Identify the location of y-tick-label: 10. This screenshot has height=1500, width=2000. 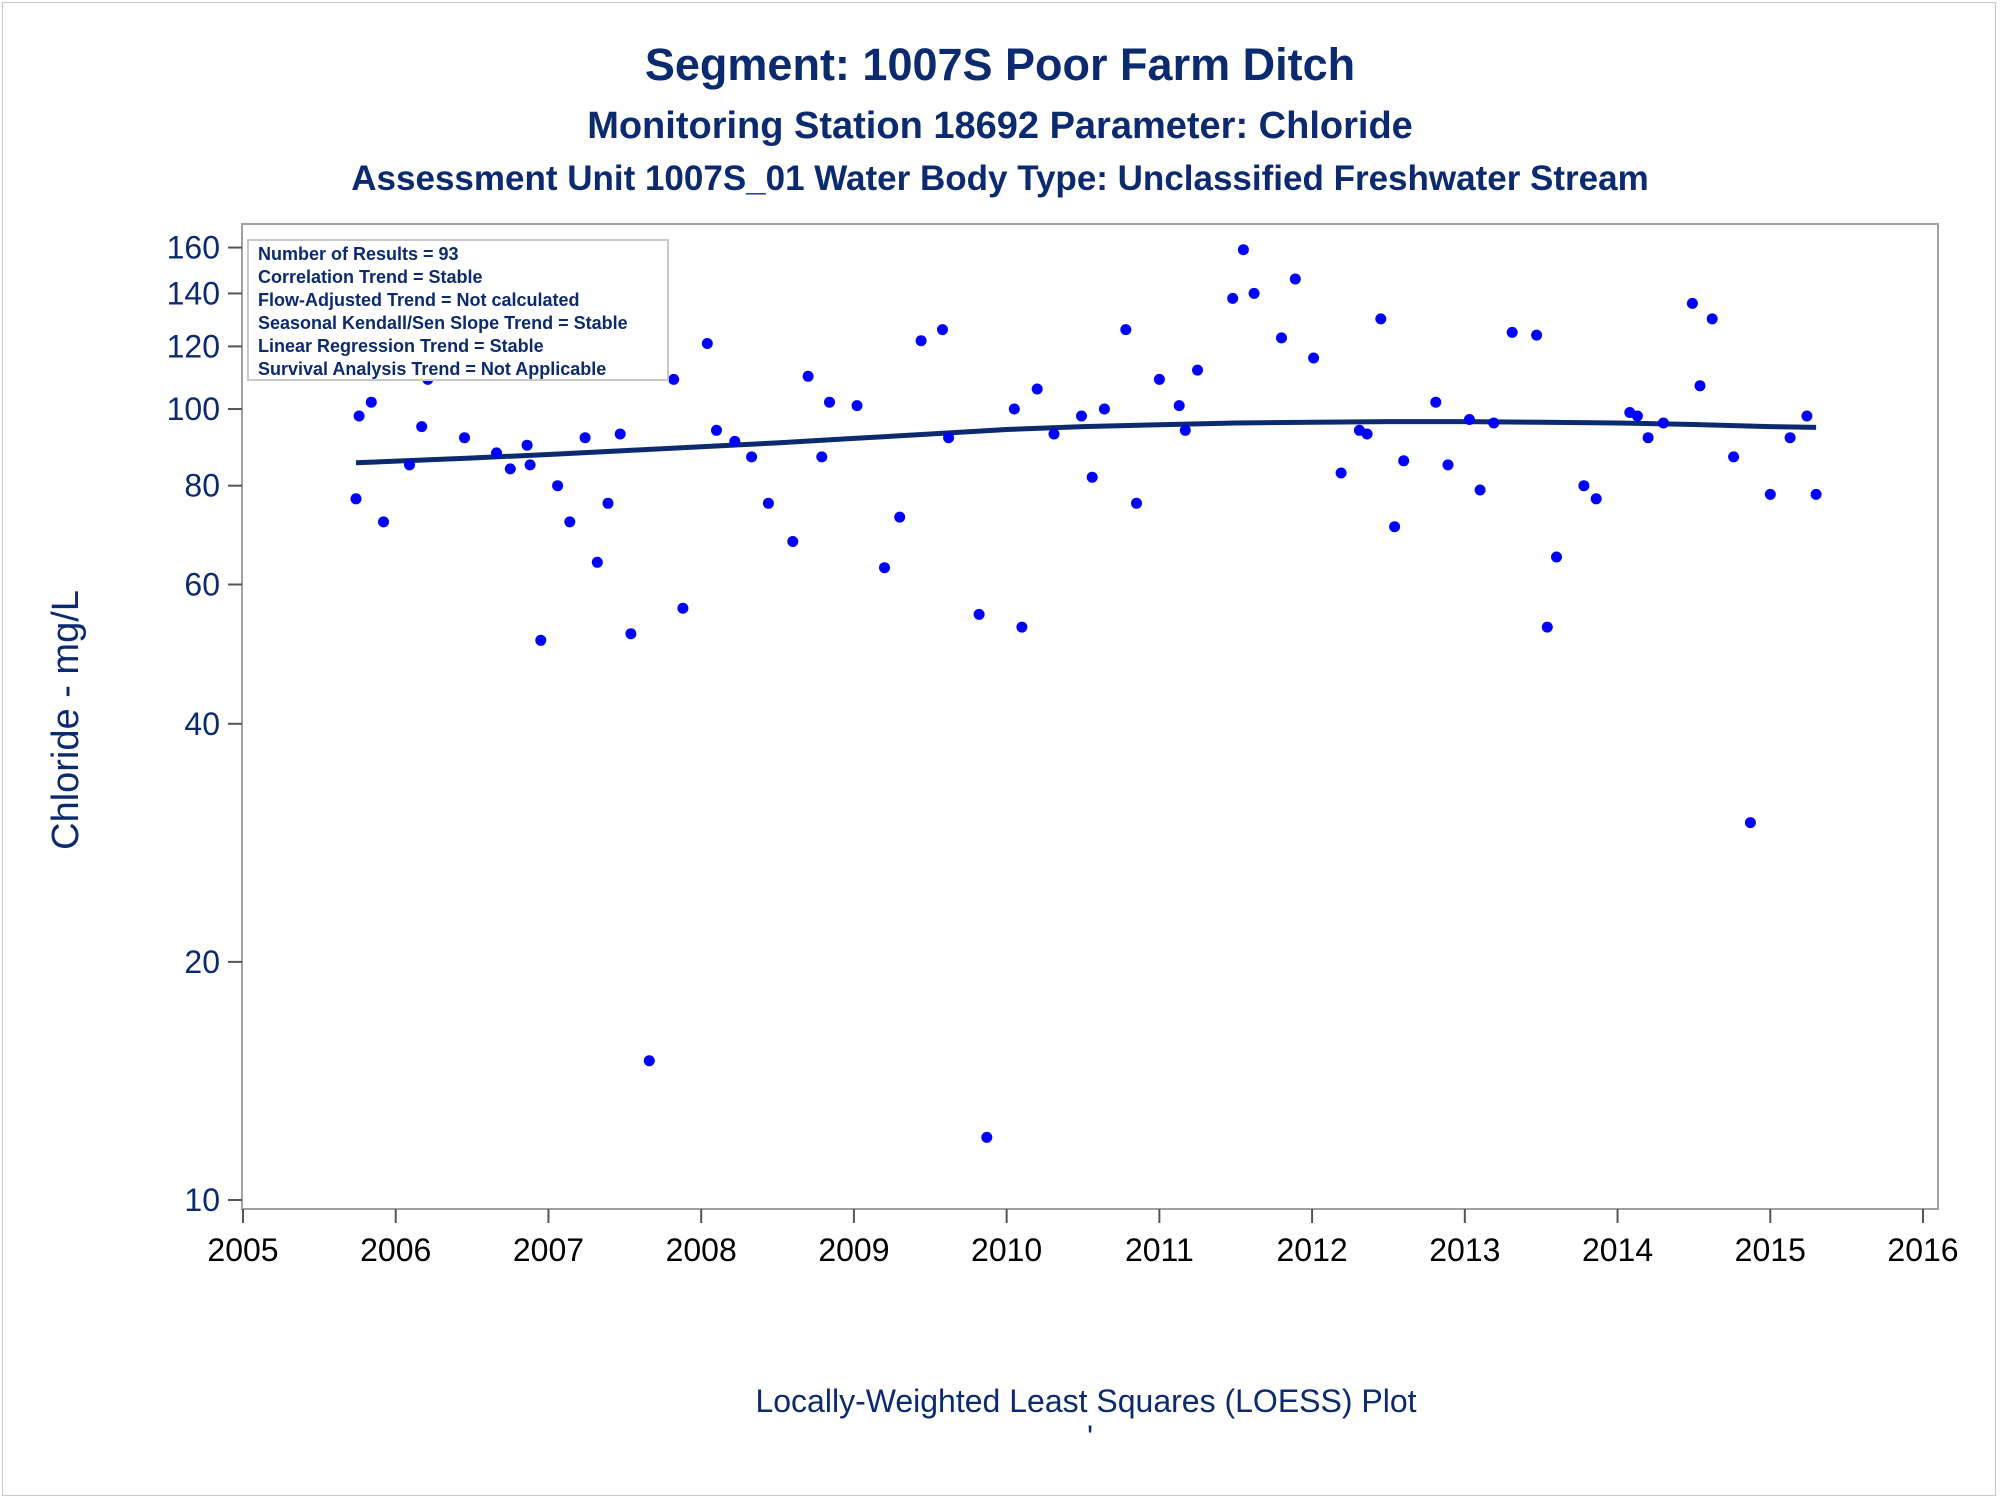
(202, 1200).